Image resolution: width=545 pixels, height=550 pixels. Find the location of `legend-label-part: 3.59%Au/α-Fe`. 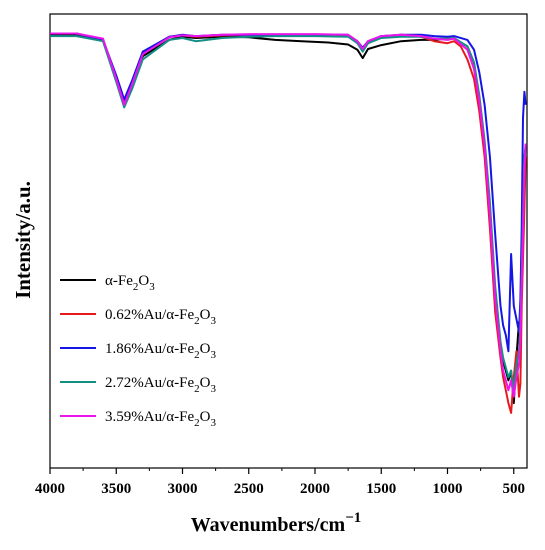

legend-label-part: 3.59%Au/α-Fe is located at coordinates (149, 417).